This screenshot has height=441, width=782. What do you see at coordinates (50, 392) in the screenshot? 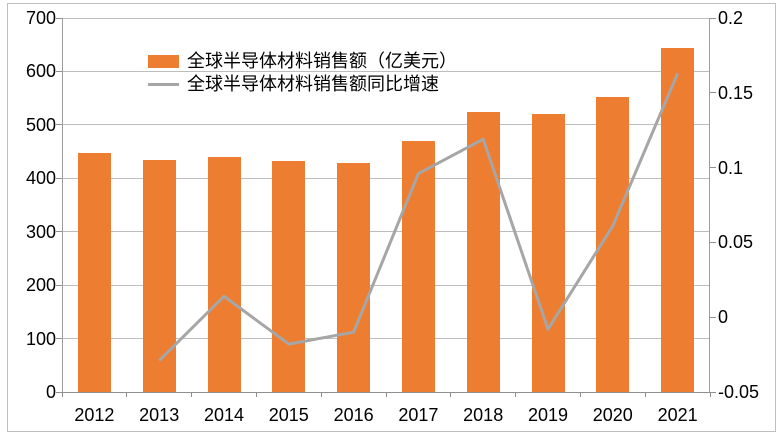
I see `y-left-tick-label: 0` at bounding box center [50, 392].